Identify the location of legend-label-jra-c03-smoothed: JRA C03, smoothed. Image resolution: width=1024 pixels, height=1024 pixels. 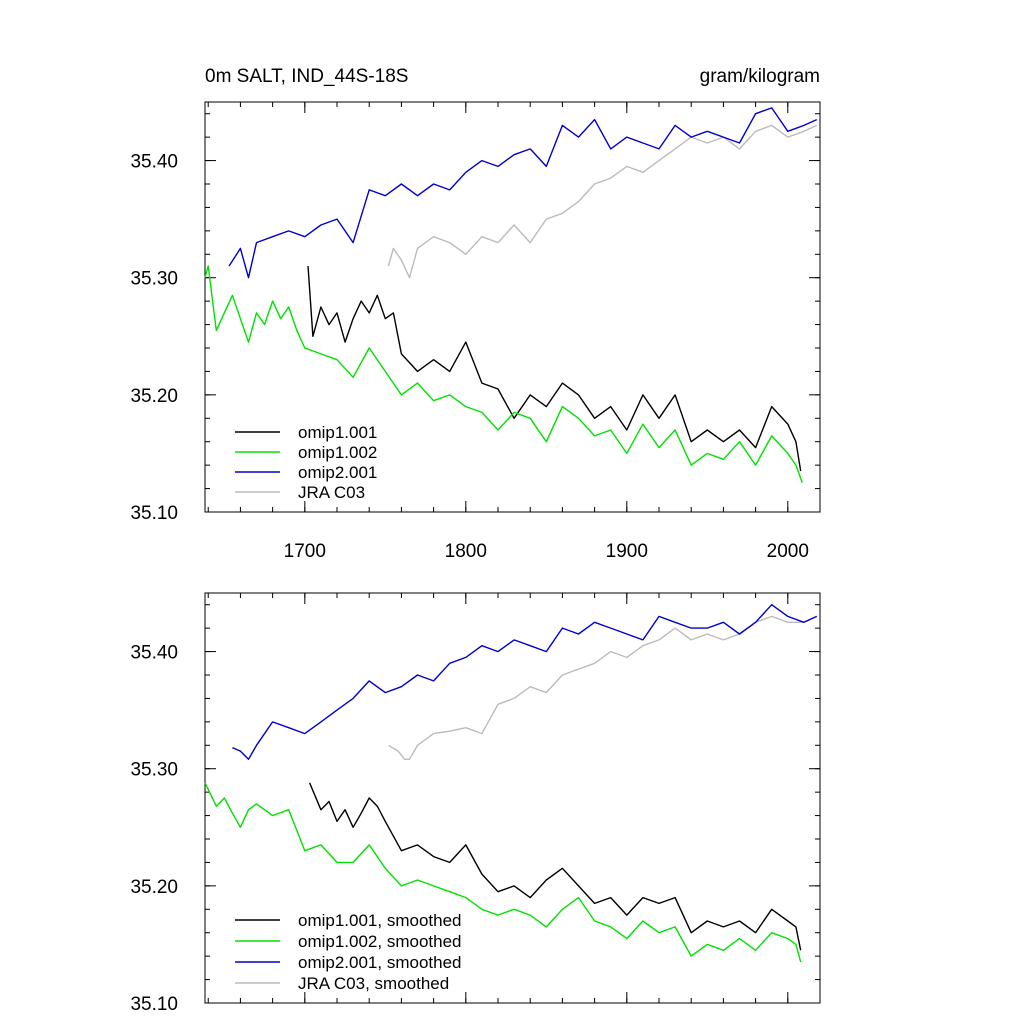
(373, 983).